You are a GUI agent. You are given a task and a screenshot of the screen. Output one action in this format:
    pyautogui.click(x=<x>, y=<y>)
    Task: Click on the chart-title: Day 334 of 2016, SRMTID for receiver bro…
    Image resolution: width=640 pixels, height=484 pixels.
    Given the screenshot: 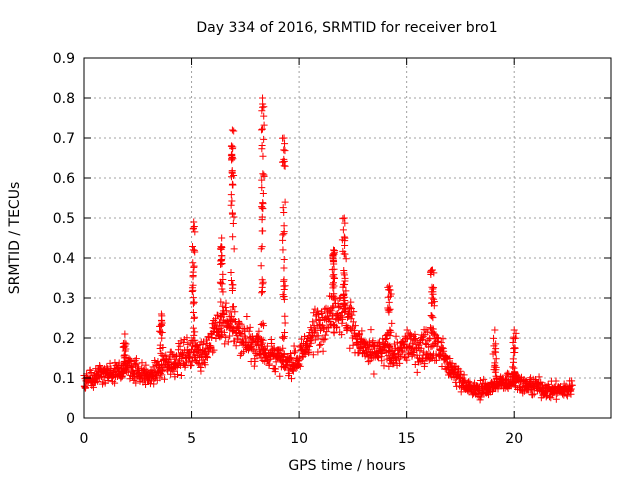 What is the action you would take?
    pyautogui.click(x=346, y=28)
    